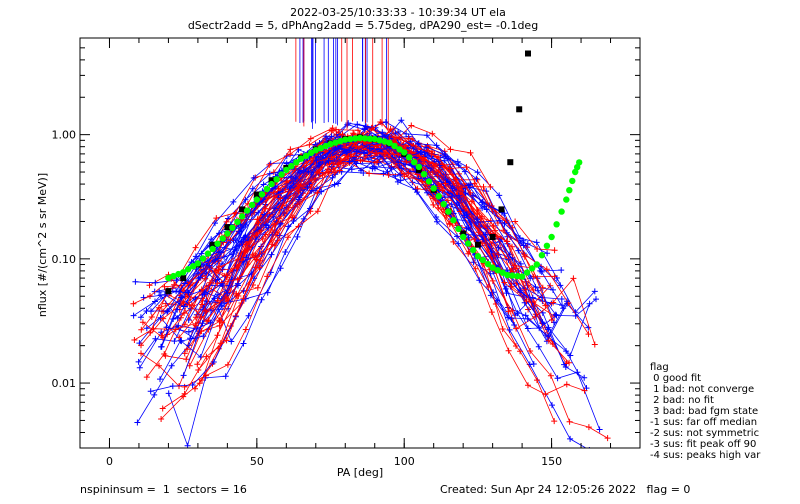 The image size is (800, 504). I want to click on footer-left: nspininsum = 1 sectors = 16, so click(163, 489).